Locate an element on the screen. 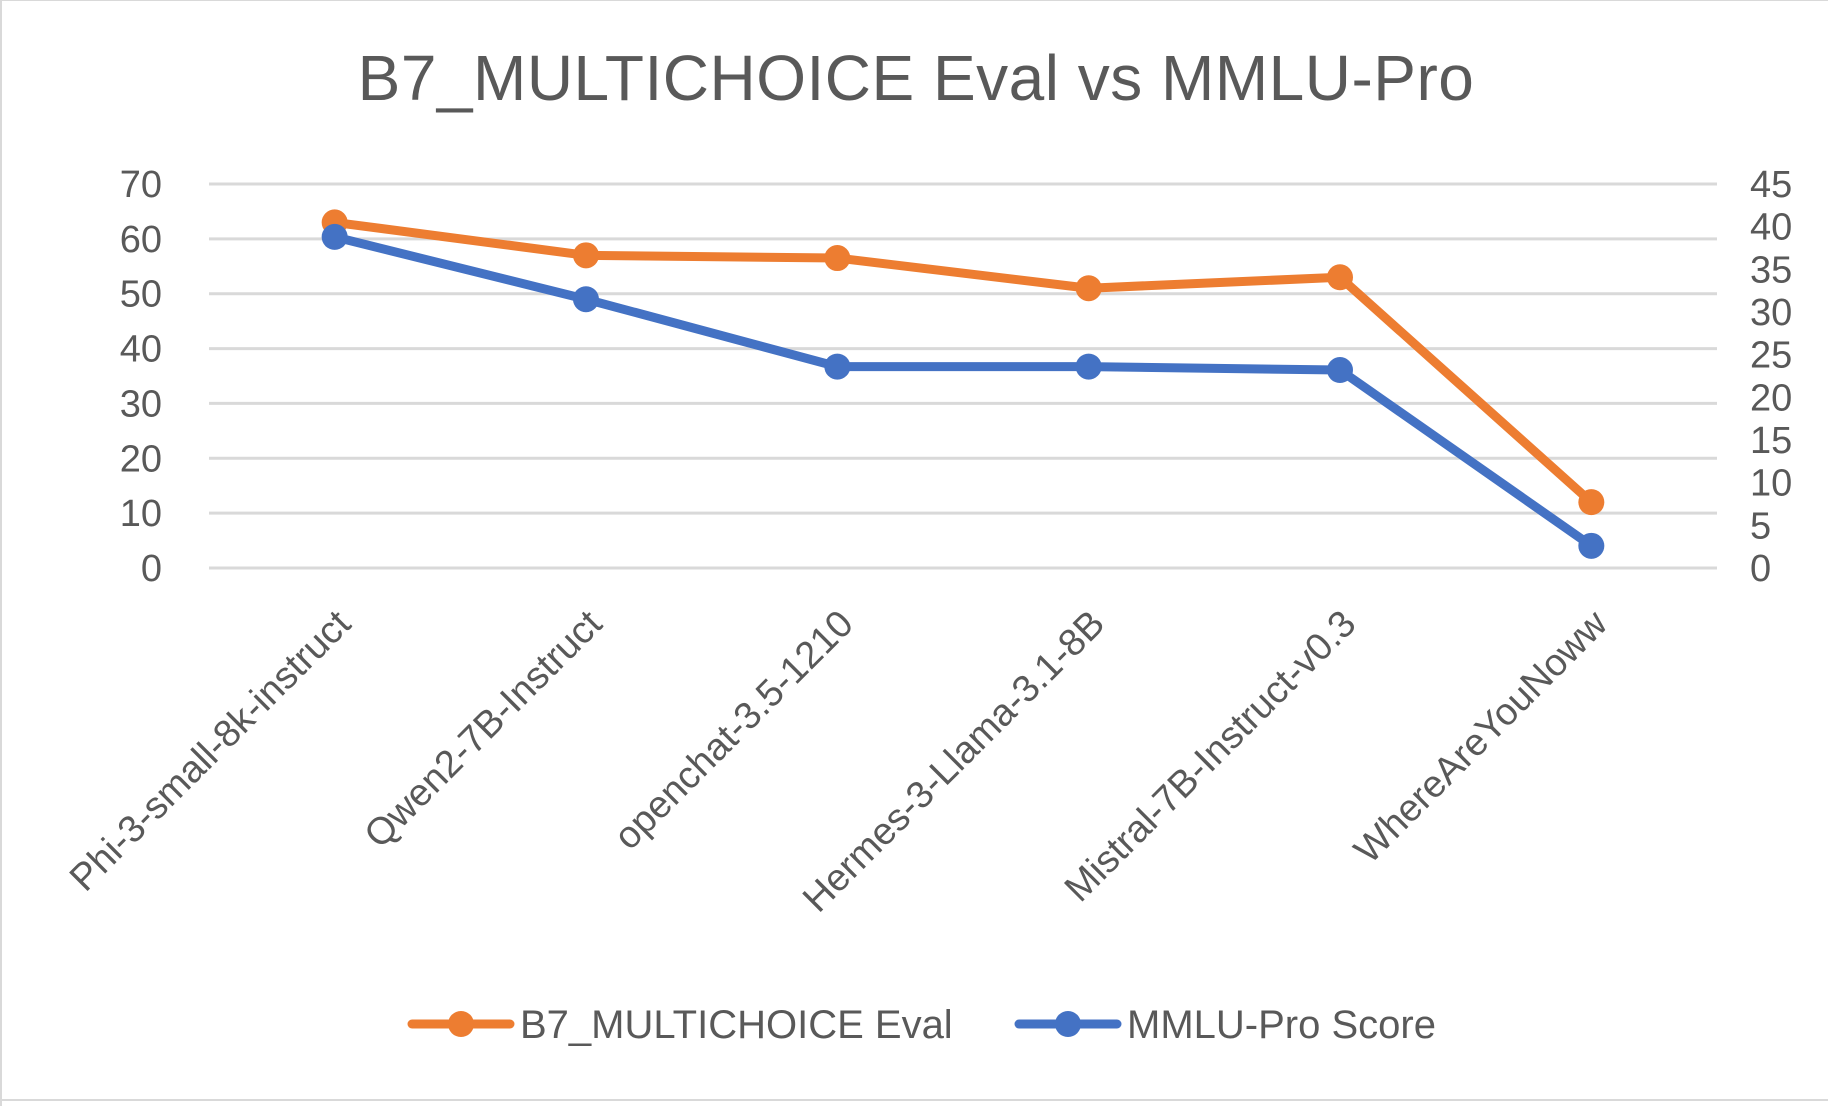 Image resolution: width=1828 pixels, height=1107 pixels. right-tick-label: 15 is located at coordinates (1771, 441).